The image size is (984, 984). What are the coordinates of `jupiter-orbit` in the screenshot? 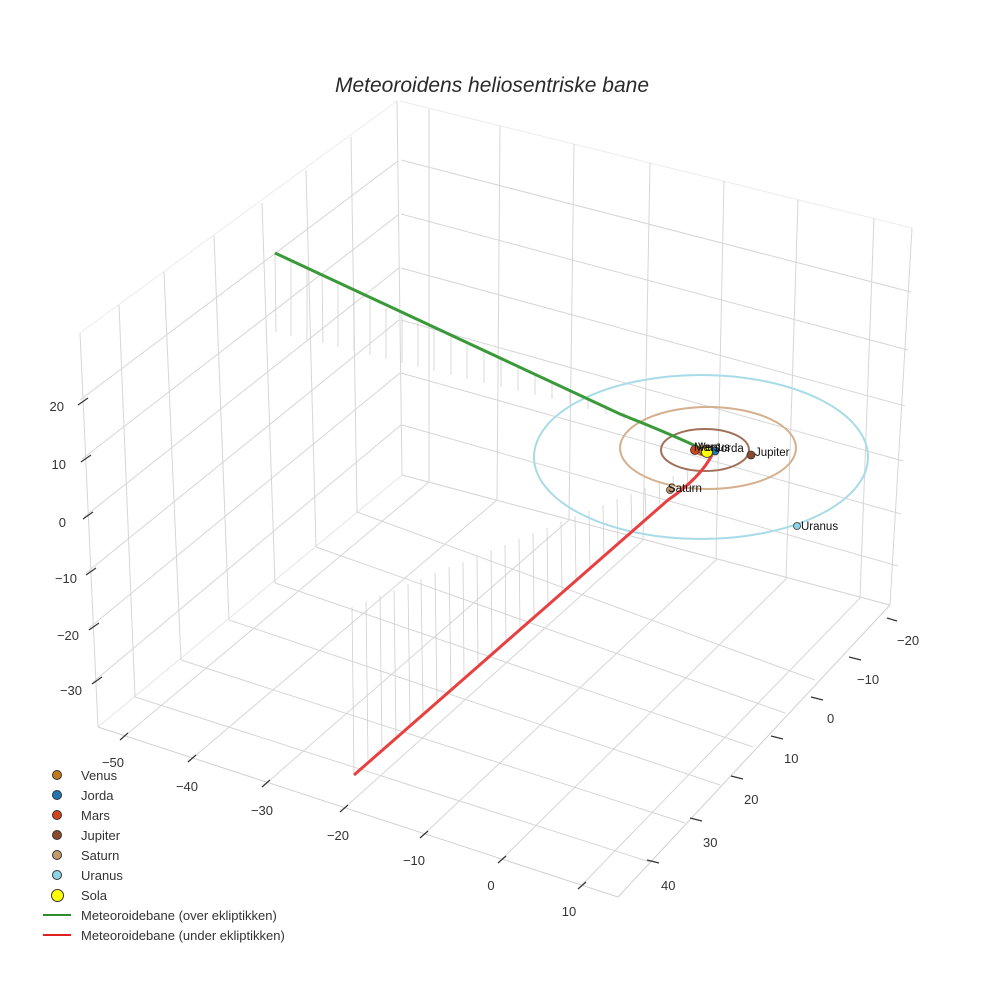 It's located at (705, 450).